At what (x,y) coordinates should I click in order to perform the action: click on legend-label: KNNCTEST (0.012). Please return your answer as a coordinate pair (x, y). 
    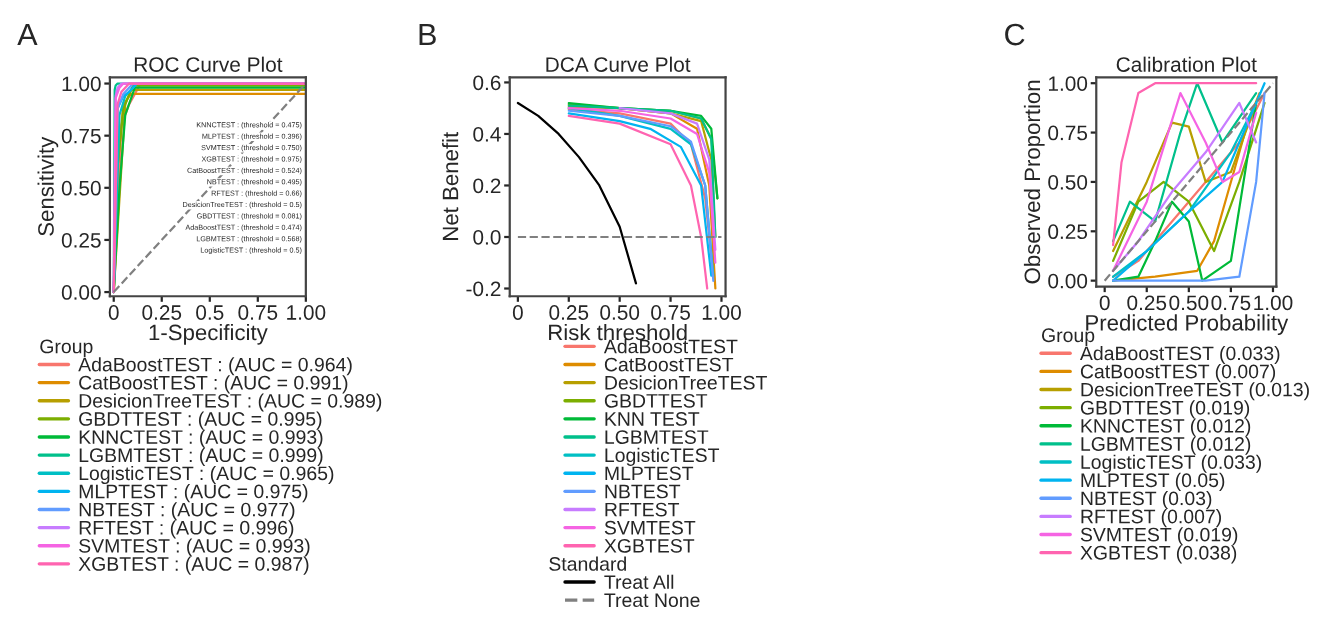
    Looking at the image, I should click on (1166, 427).